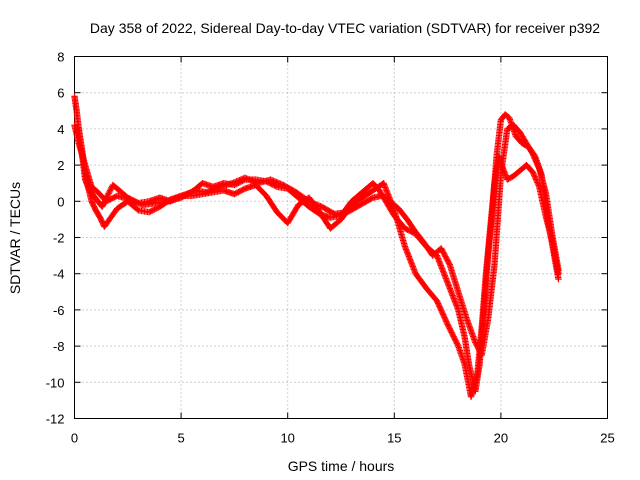 This screenshot has height=480, width=640. I want to click on y-tick-labels: -12 -10 -8 -6 -4 -2 0 2 4 6 8, so click(55, 238).